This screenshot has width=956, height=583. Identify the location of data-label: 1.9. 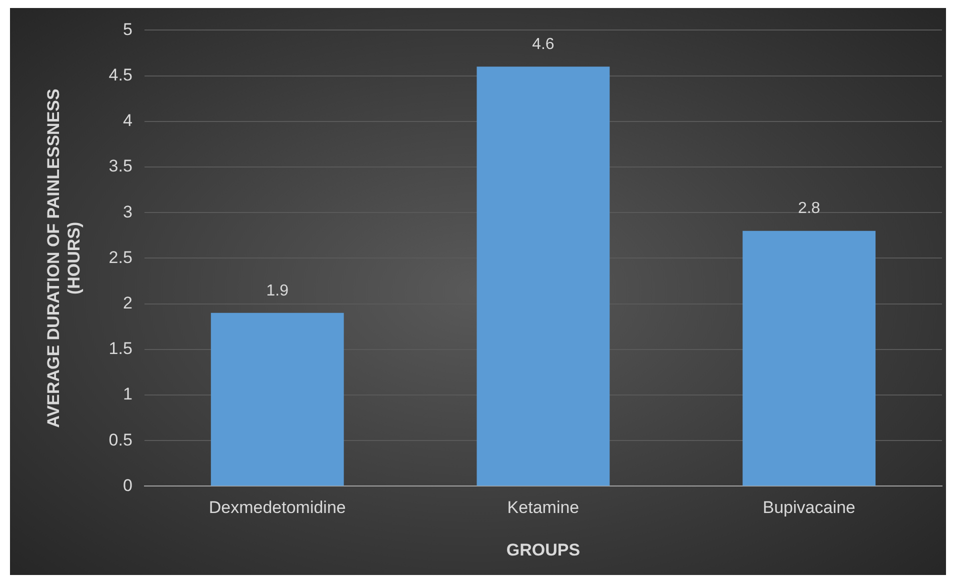
(277, 291).